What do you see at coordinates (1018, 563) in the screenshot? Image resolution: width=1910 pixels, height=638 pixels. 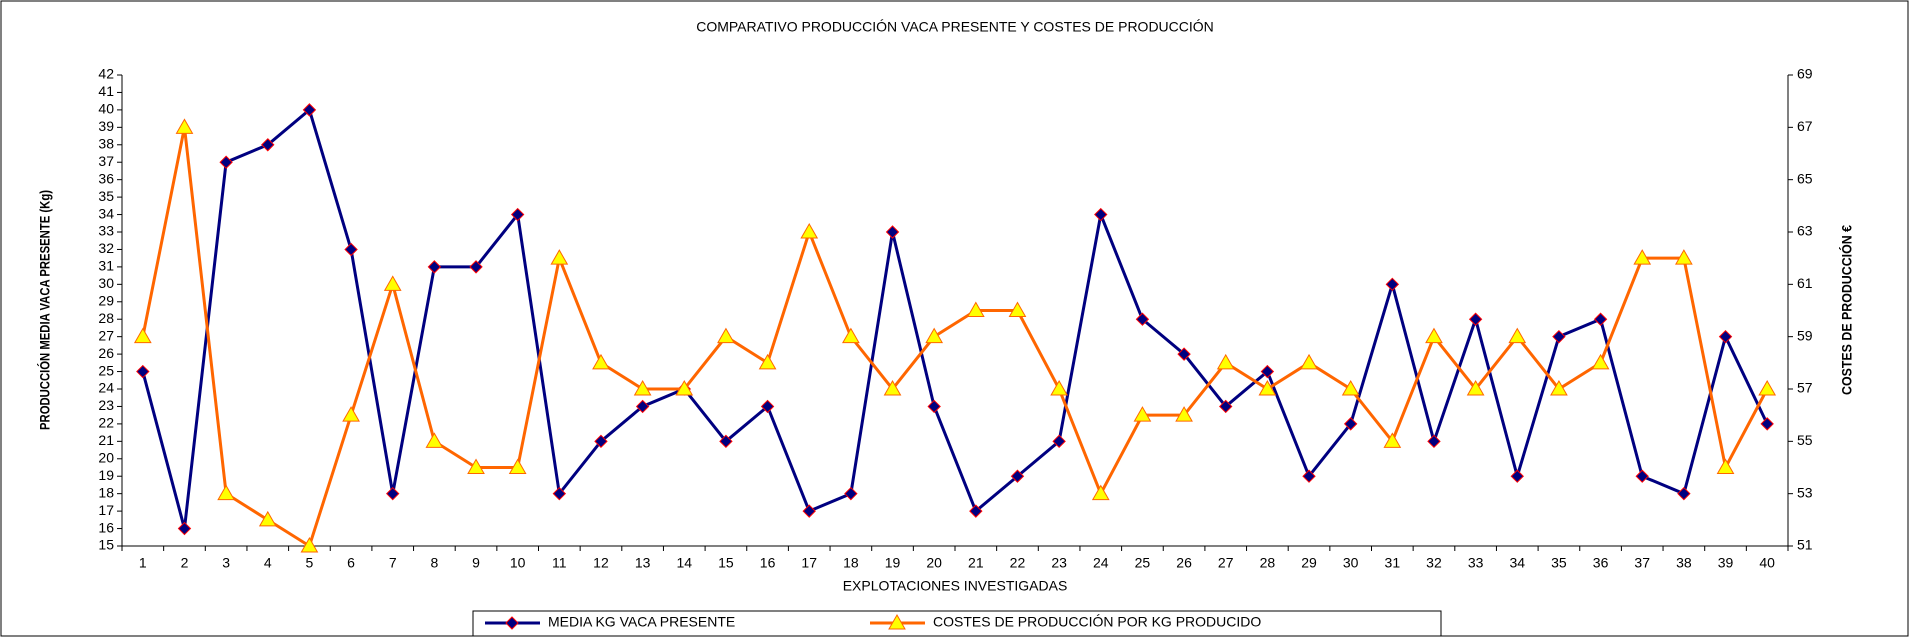 I see `x-tick-label: 22` at bounding box center [1018, 563].